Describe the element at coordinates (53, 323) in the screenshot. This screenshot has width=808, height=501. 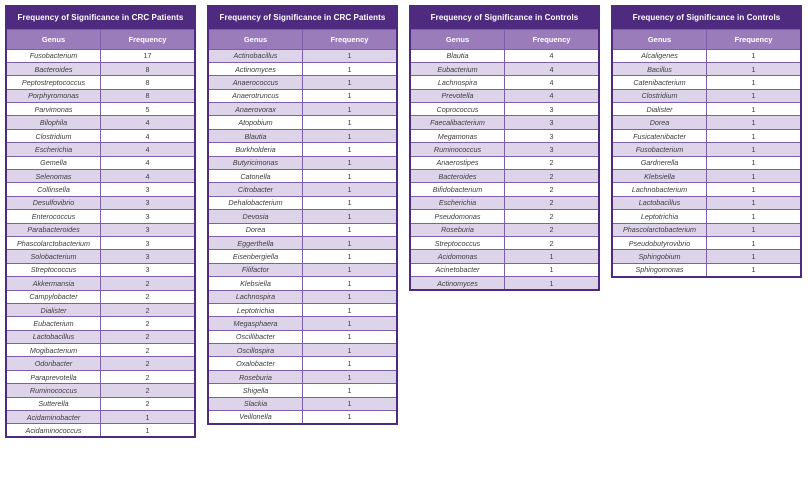
I see `genus-cell: Eubacterium` at that location.